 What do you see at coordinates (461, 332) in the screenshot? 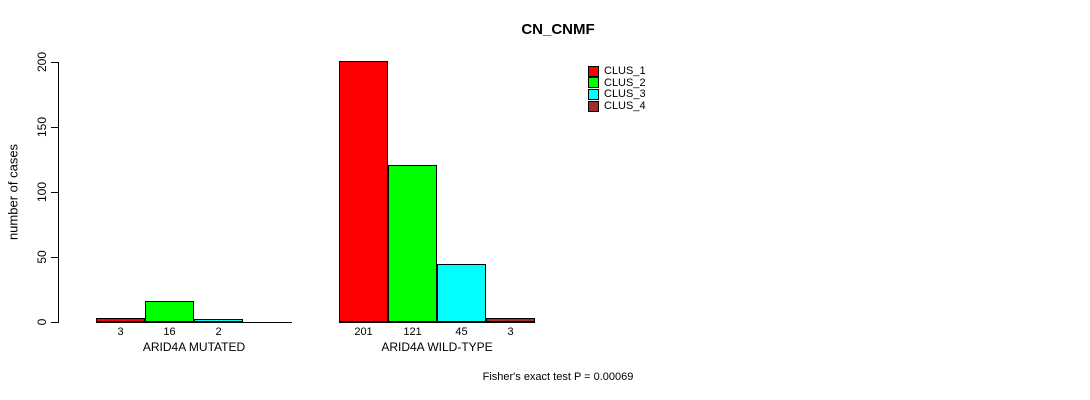
I see `bar-value-label: 45` at bounding box center [461, 332].